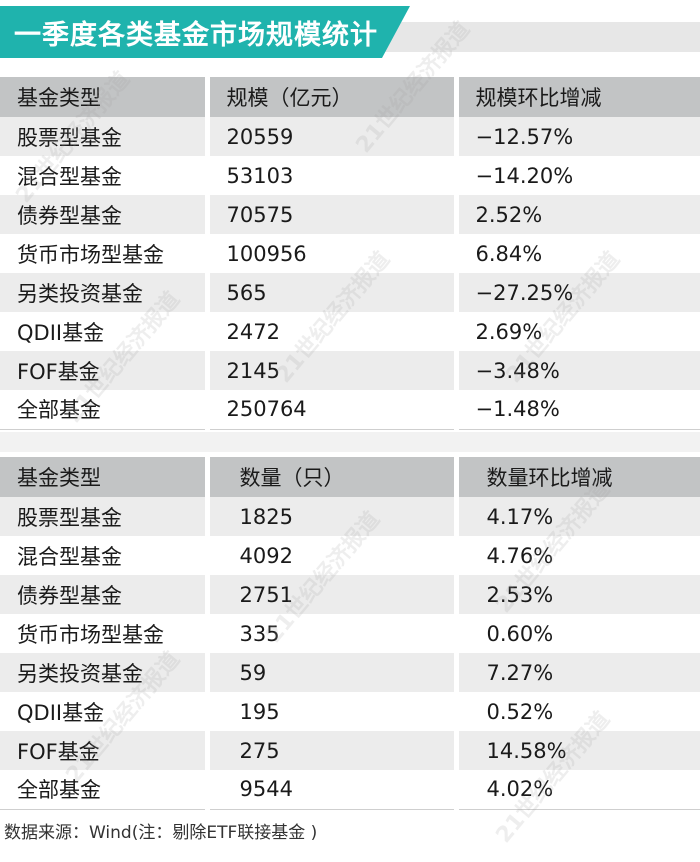 The width and height of the screenshot is (700, 862). I want to click on table-row: 股票型基金 1825 4.17%, so click(350, 516).